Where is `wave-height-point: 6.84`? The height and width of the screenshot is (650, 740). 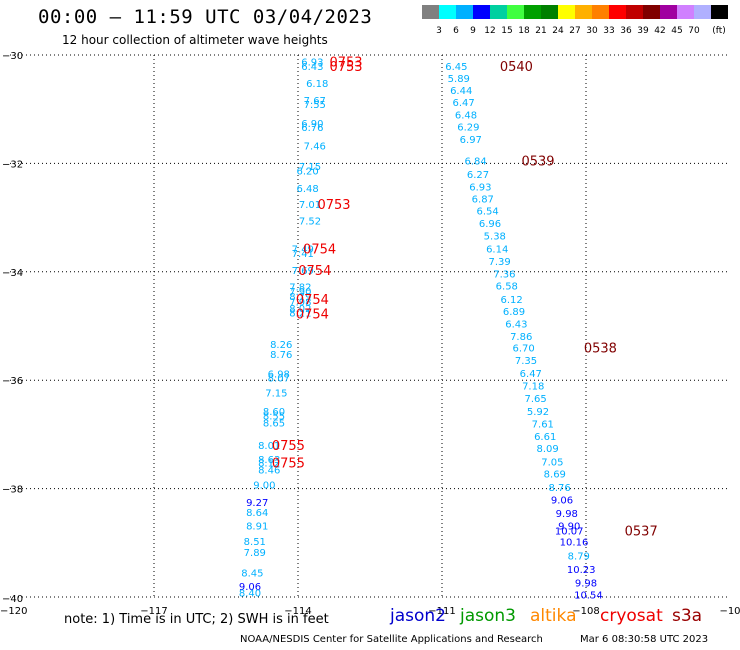
wave-height-point: 6.84 is located at coordinates (475, 162).